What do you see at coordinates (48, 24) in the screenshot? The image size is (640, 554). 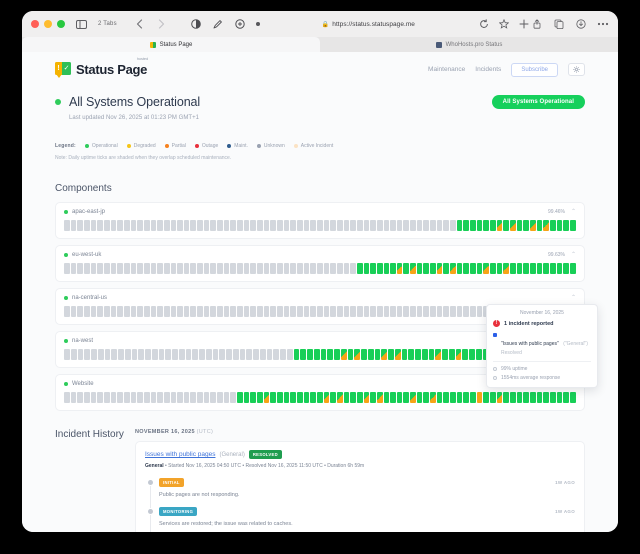 I see `minimize-window-button` at bounding box center [48, 24].